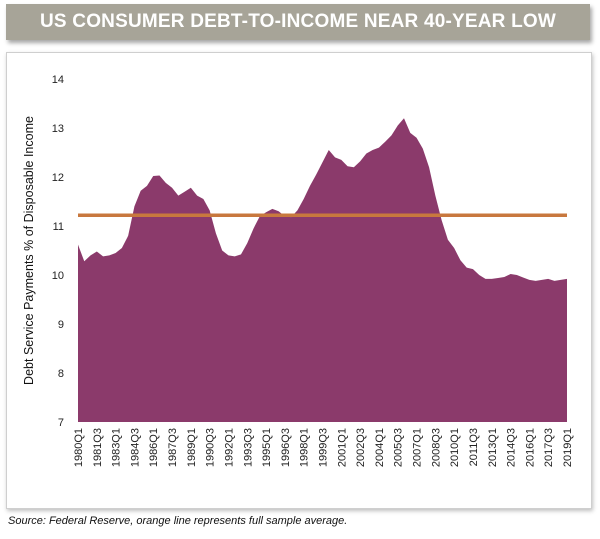  What do you see at coordinates (267, 447) in the screenshot?
I see `x-tick-label: 1995Q1` at bounding box center [267, 447].